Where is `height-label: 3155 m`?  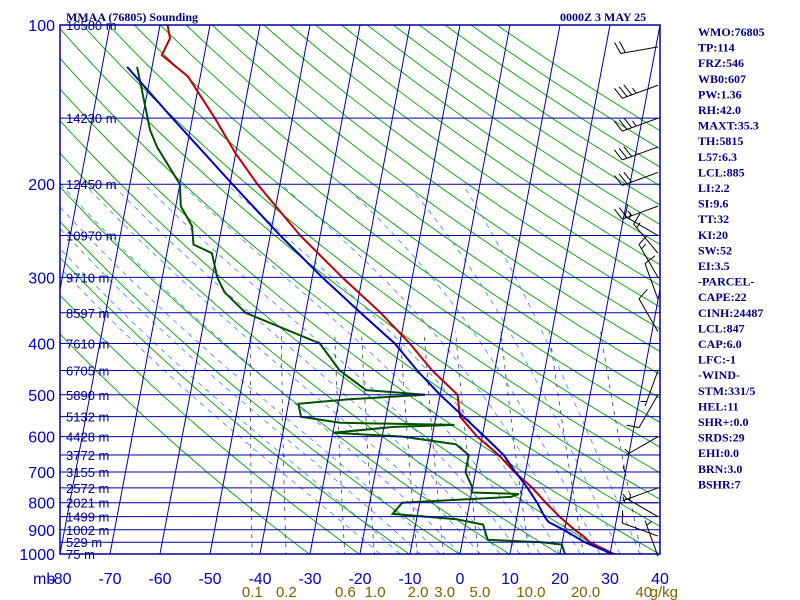
height-label: 3155 m is located at coordinates (87, 472).